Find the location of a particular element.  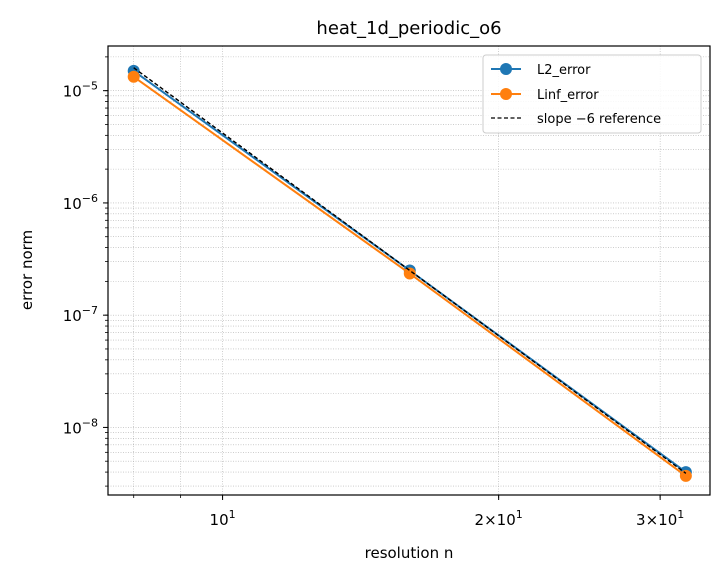

y-tick-label: 10⁻⁵ is located at coordinates (80, 90).